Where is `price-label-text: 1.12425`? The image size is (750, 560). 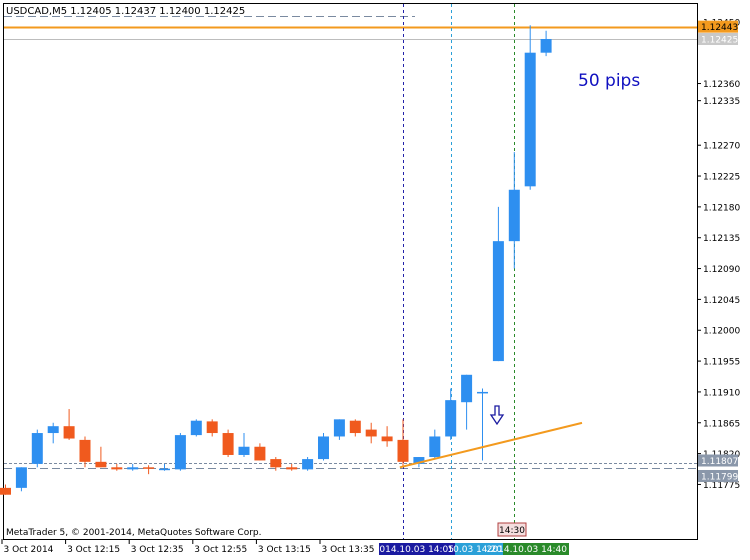
price-label-text: 1.12425 is located at coordinates (719, 40).